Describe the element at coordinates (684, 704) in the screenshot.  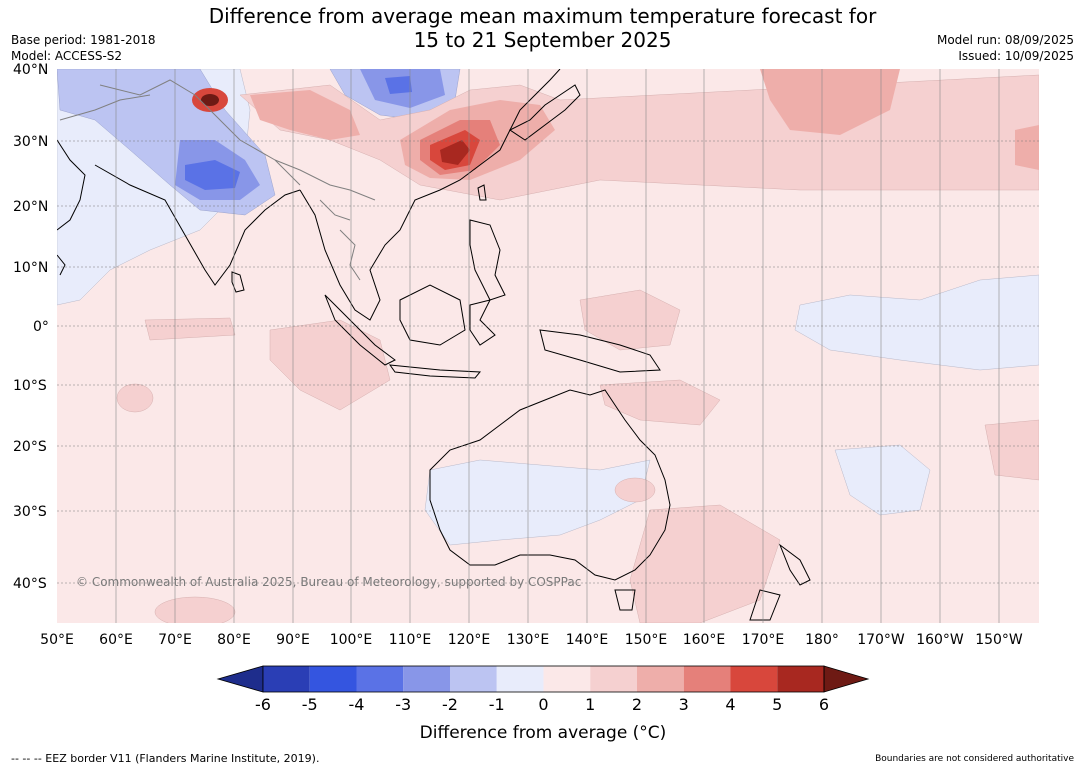
I see `colorbar-tick-label: 3` at that location.